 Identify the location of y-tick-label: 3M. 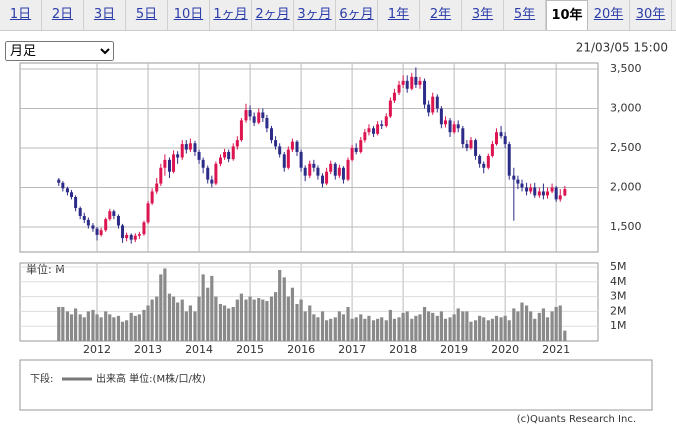
(618, 296).